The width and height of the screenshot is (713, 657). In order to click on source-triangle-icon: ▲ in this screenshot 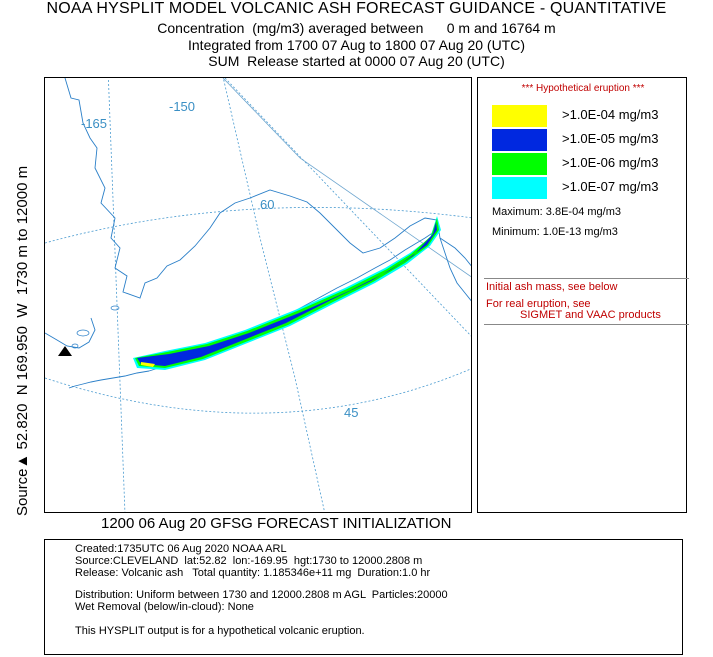, I will do `click(22, 461)`.